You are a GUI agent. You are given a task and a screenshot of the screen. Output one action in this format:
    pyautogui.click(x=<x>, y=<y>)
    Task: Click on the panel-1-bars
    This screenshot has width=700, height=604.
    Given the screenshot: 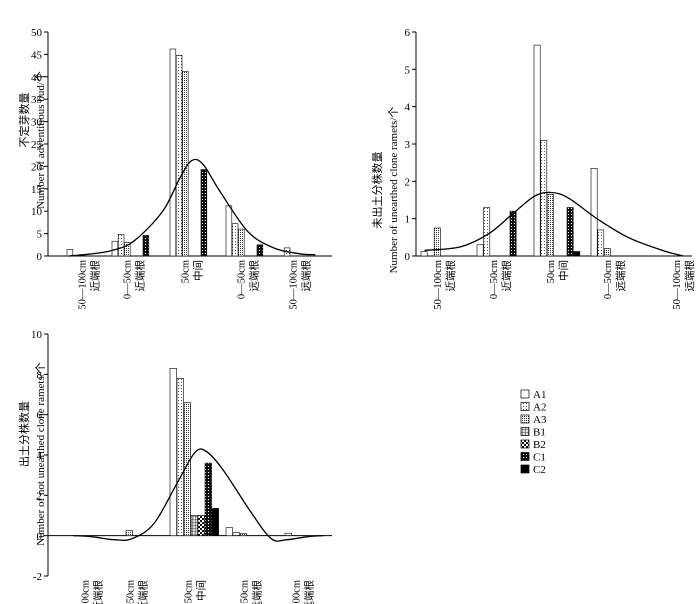 What is the action you would take?
    pyautogui.click(x=178, y=152)
    